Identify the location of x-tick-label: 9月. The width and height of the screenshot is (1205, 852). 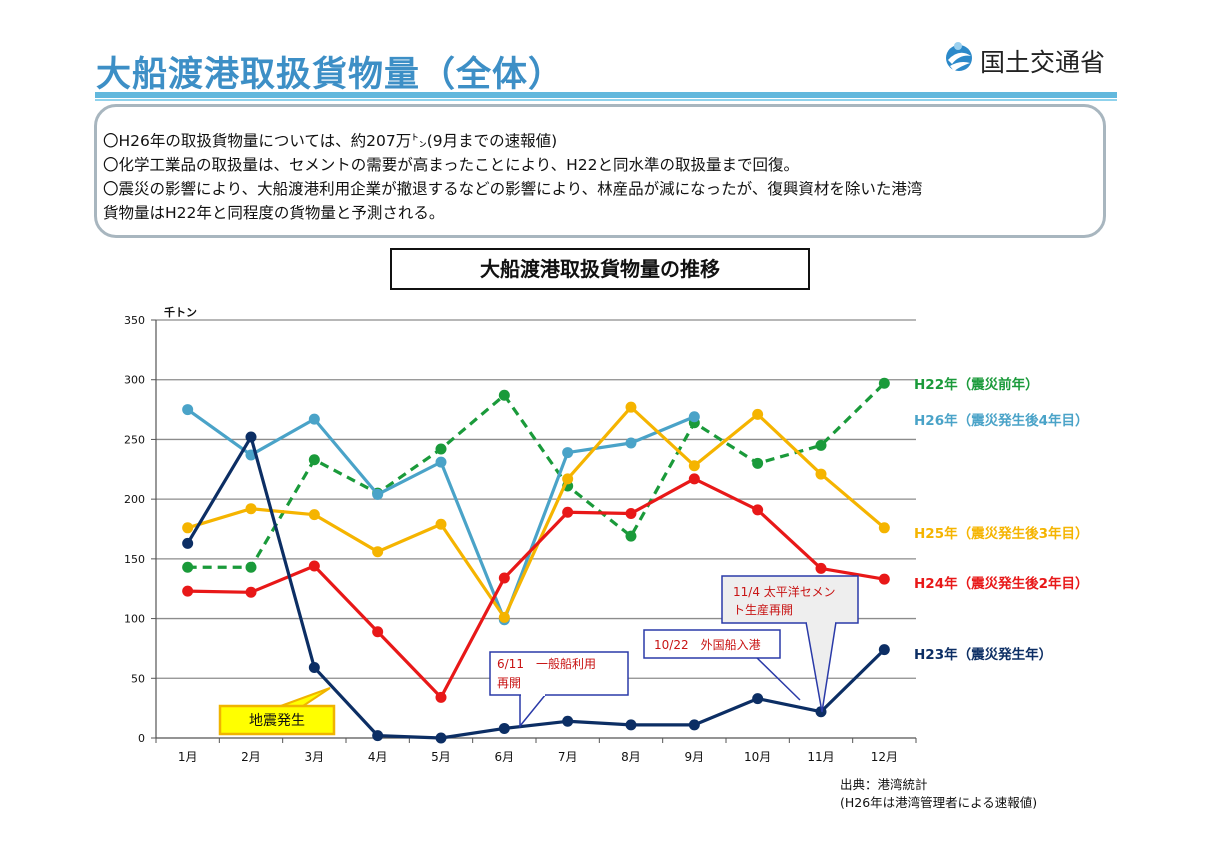
(695, 757).